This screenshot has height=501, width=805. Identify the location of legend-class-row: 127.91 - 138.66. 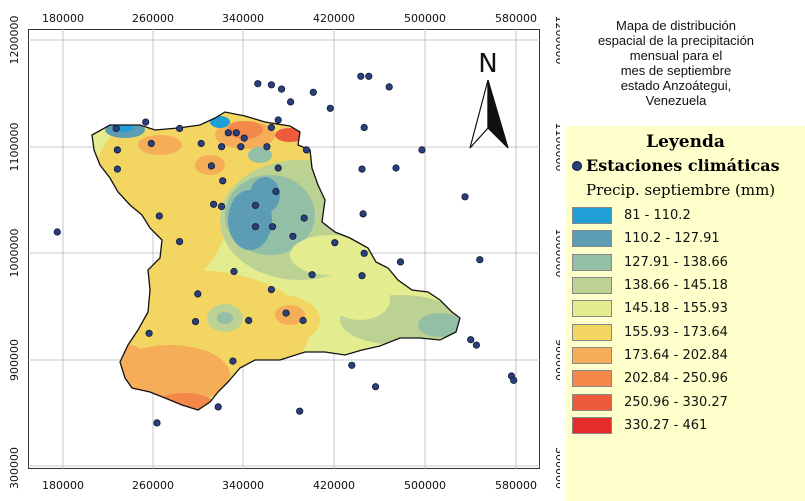
(688, 262).